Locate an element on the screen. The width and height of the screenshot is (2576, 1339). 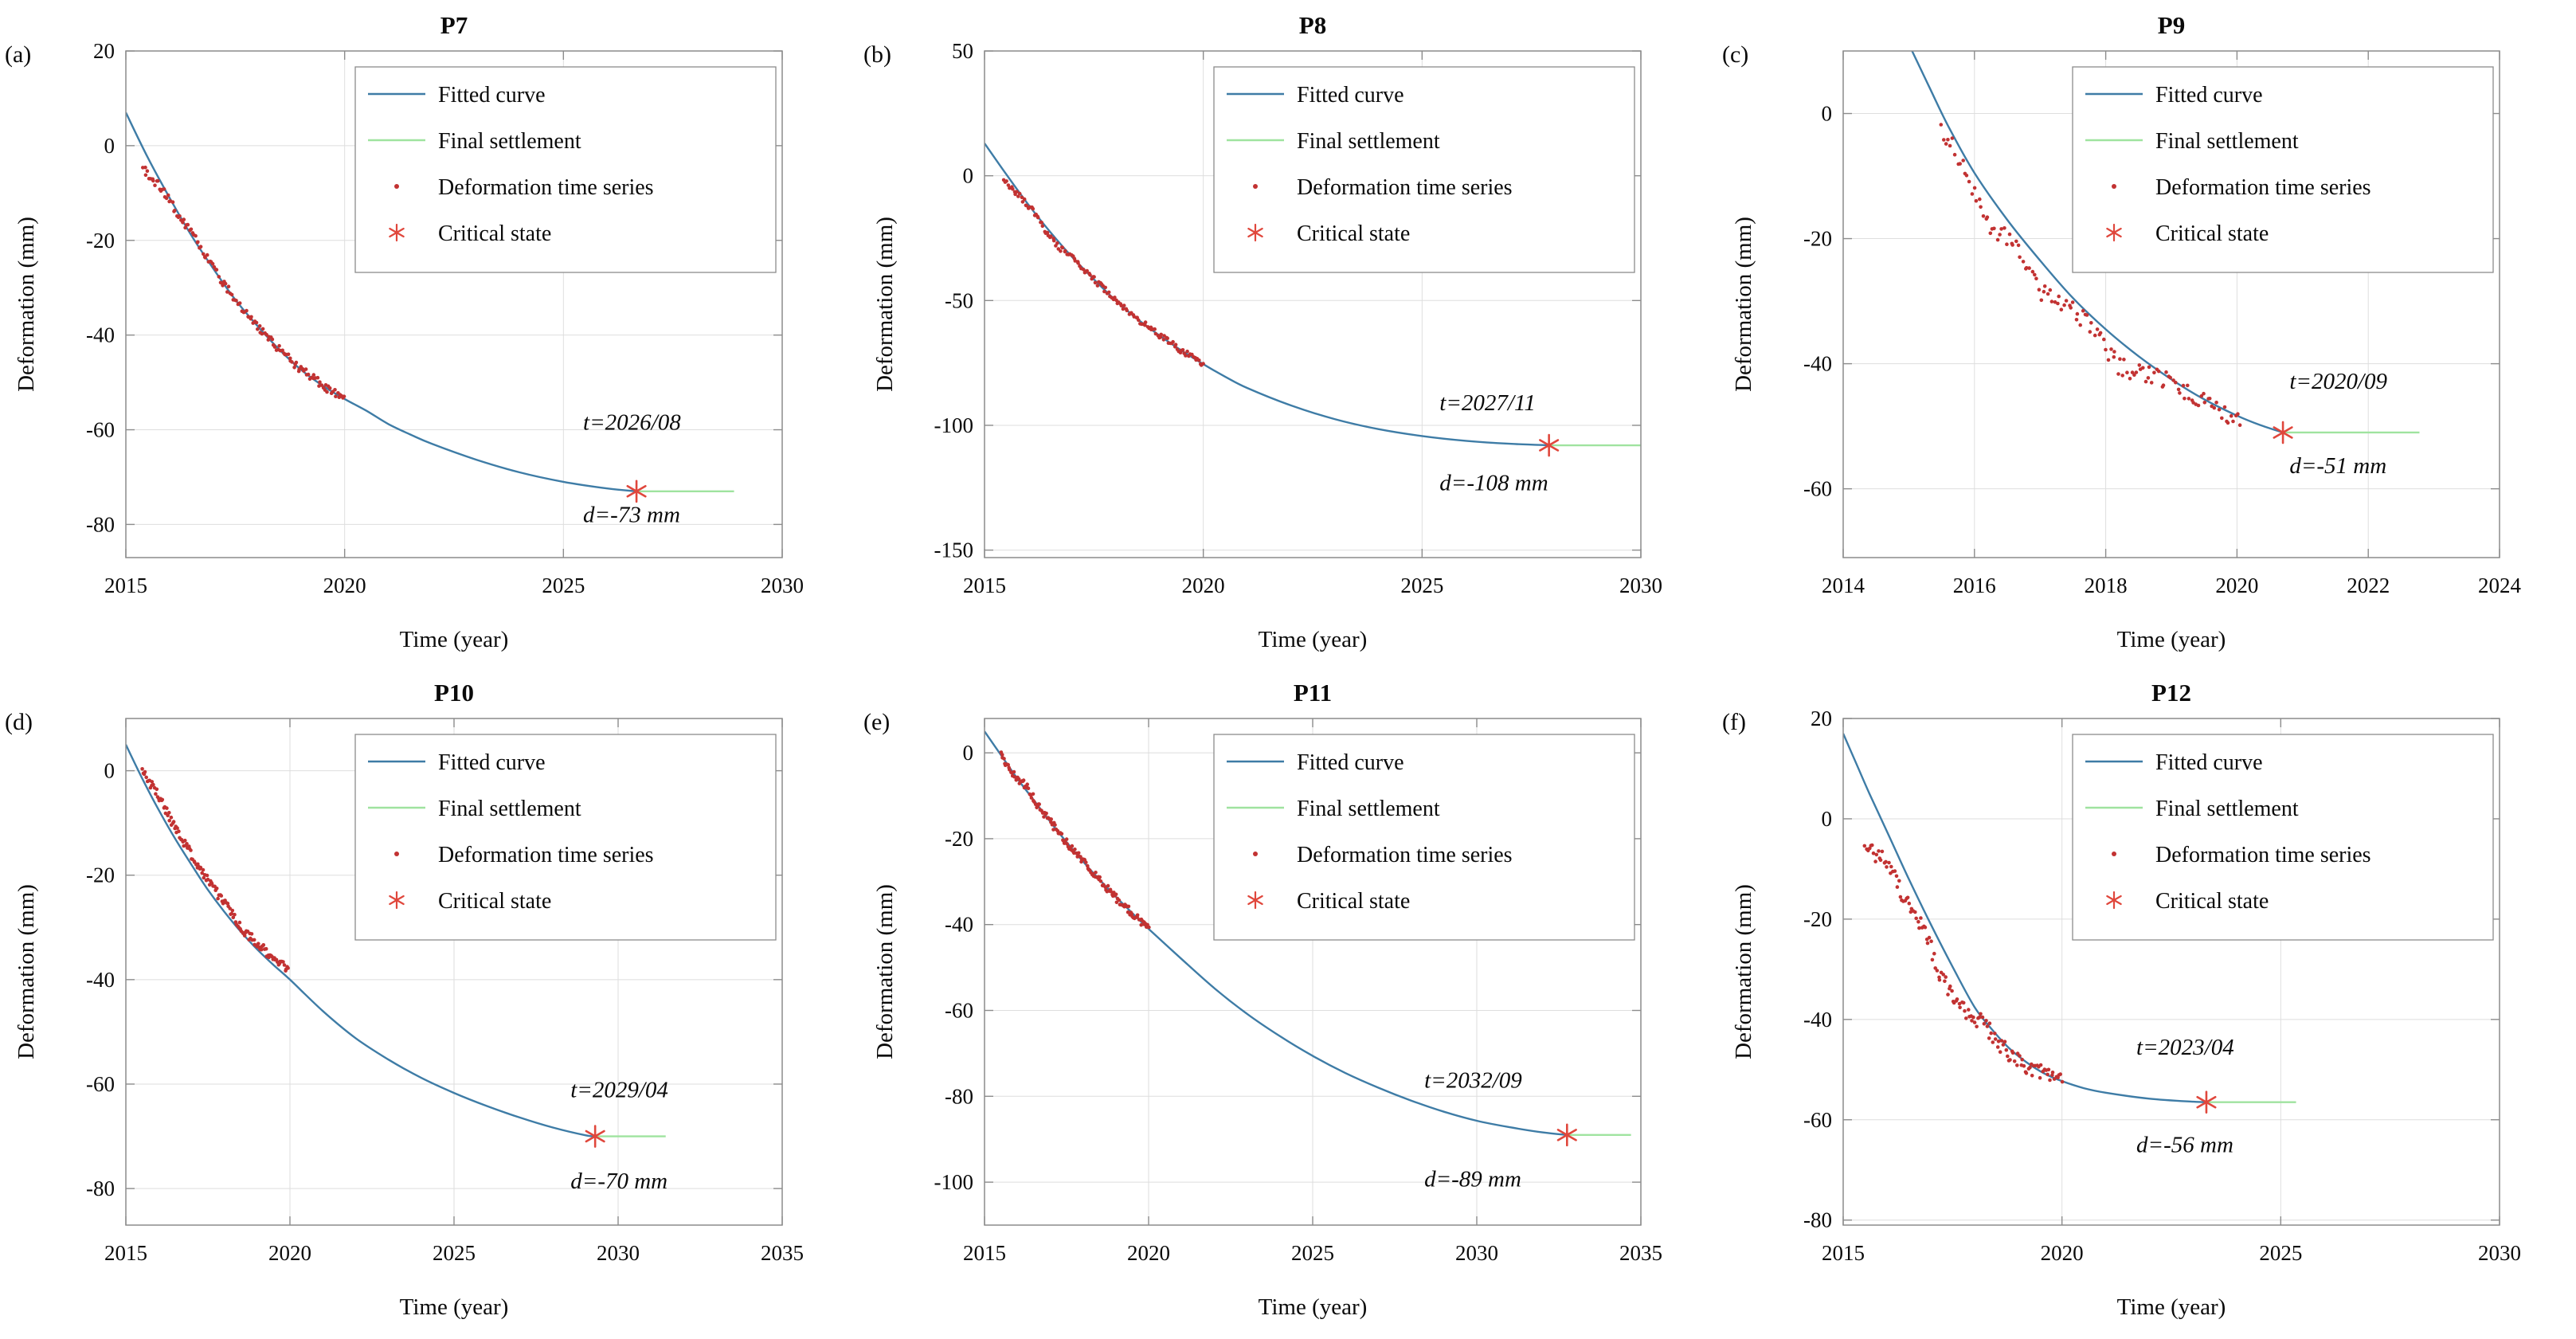
y-tick-label: -100 is located at coordinates (954, 1182).